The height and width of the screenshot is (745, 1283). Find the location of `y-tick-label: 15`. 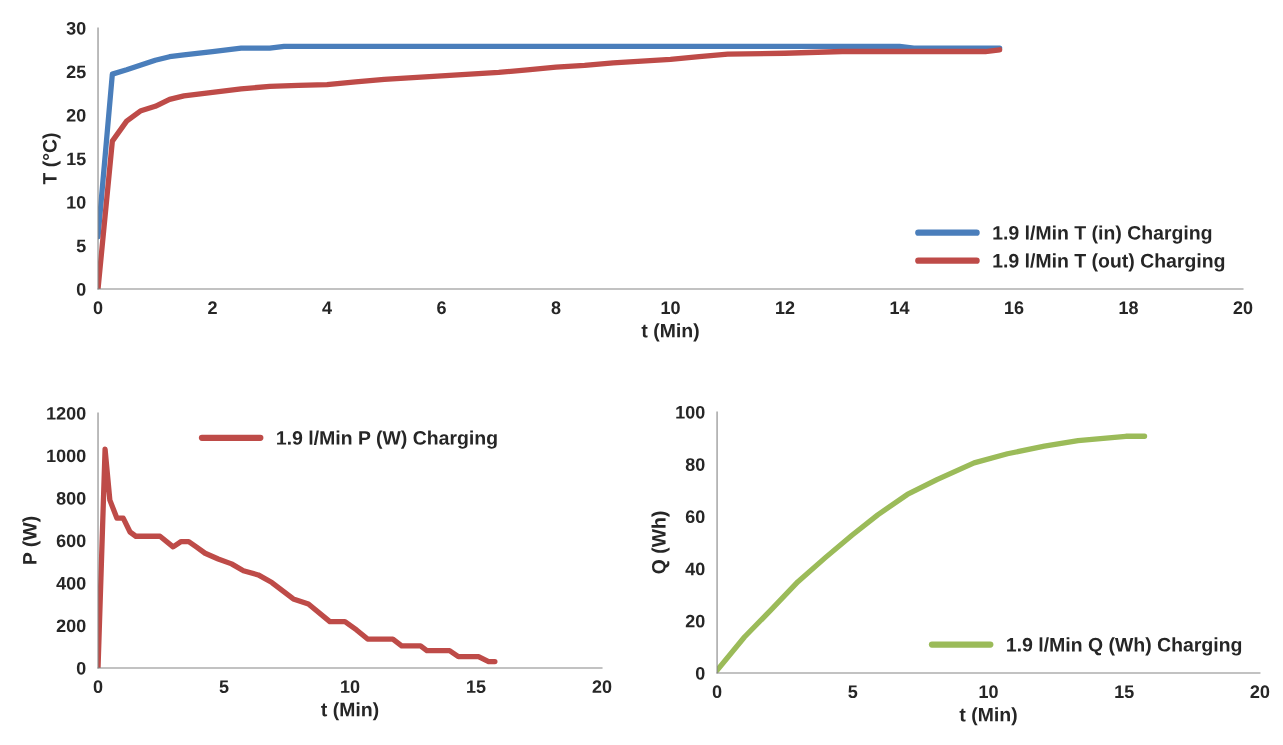

y-tick-label: 15 is located at coordinates (76, 159).